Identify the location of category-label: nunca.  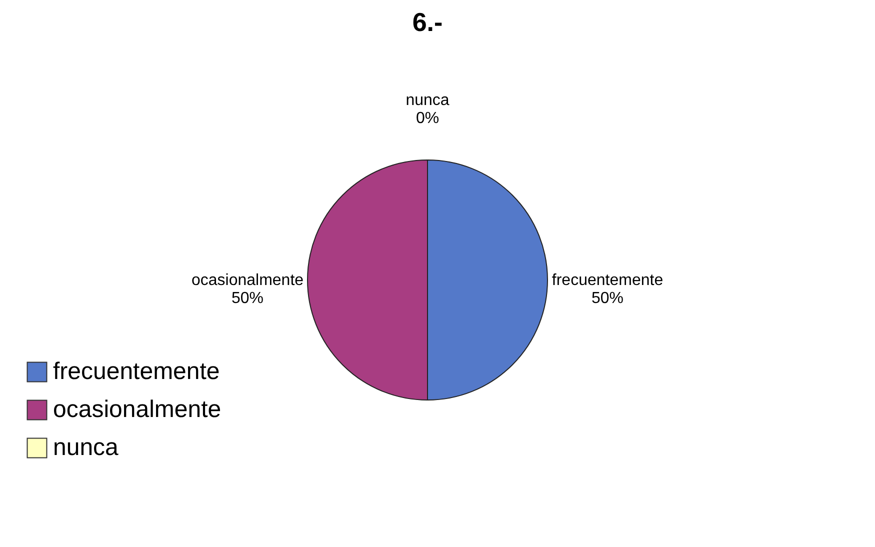
(428, 100).